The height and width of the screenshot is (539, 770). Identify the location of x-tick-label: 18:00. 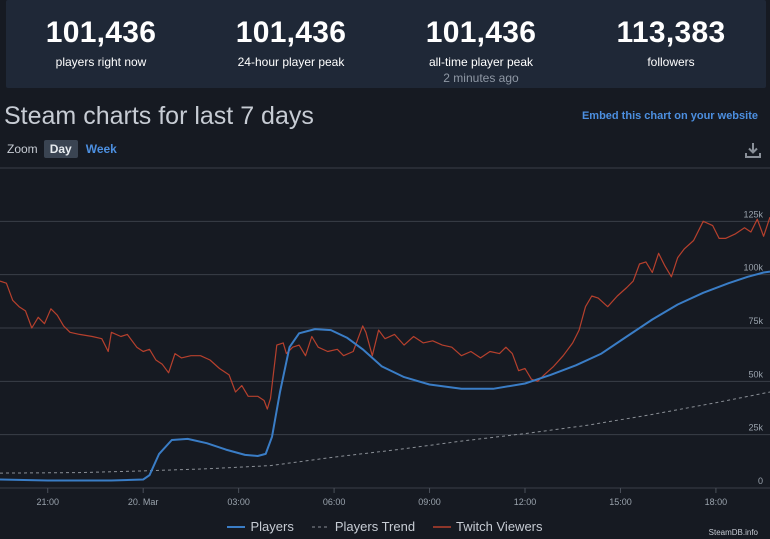
(716, 502).